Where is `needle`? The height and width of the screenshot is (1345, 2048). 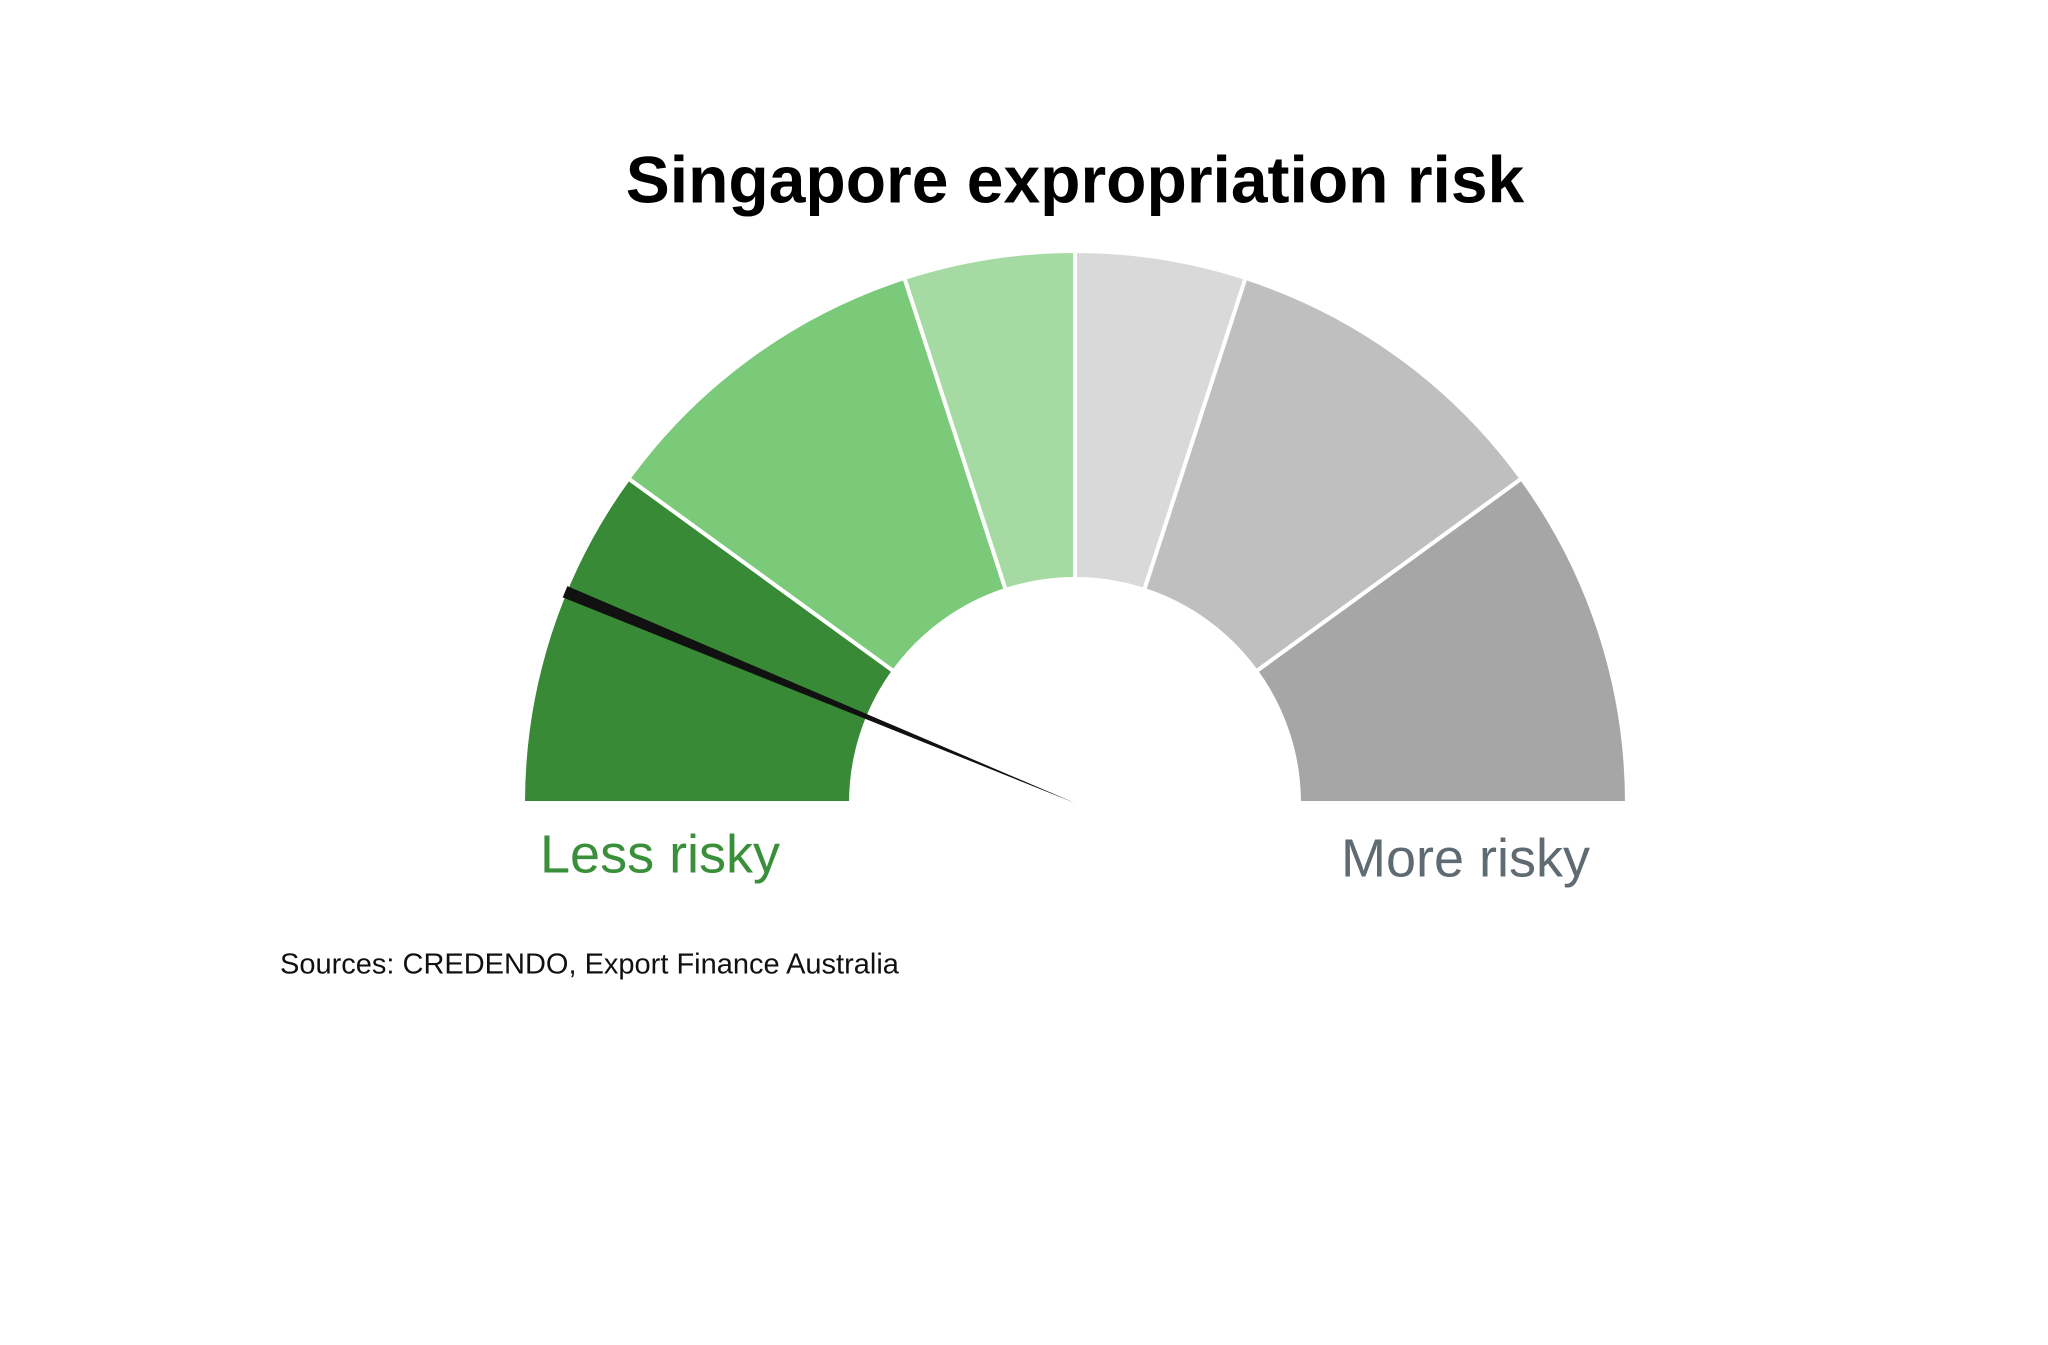
needle is located at coordinates (818, 694).